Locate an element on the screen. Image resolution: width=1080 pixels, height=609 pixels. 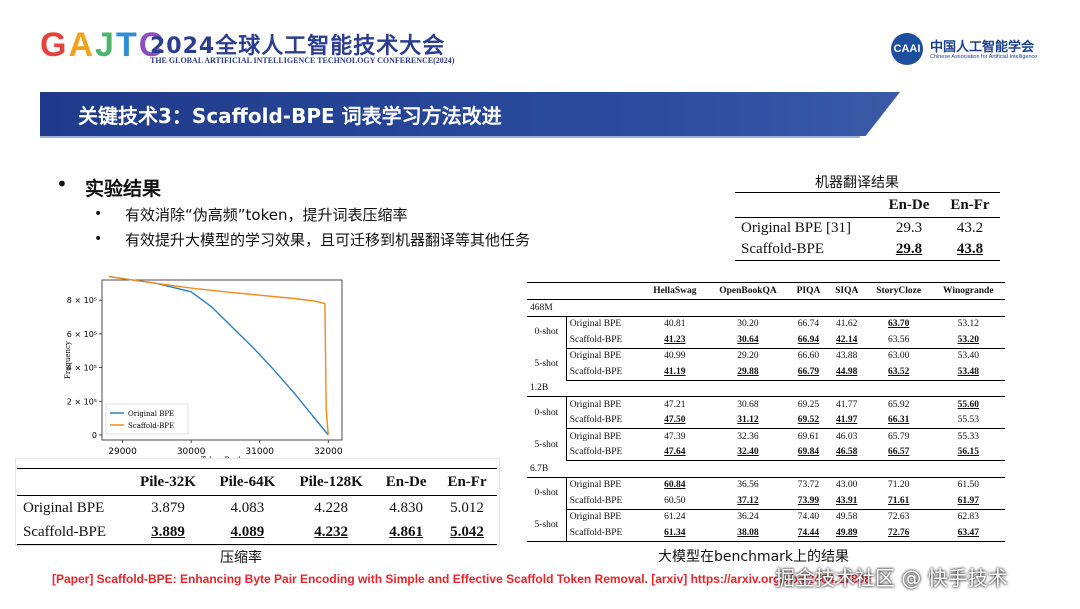
logo-letter: J is located at coordinates (105, 45).